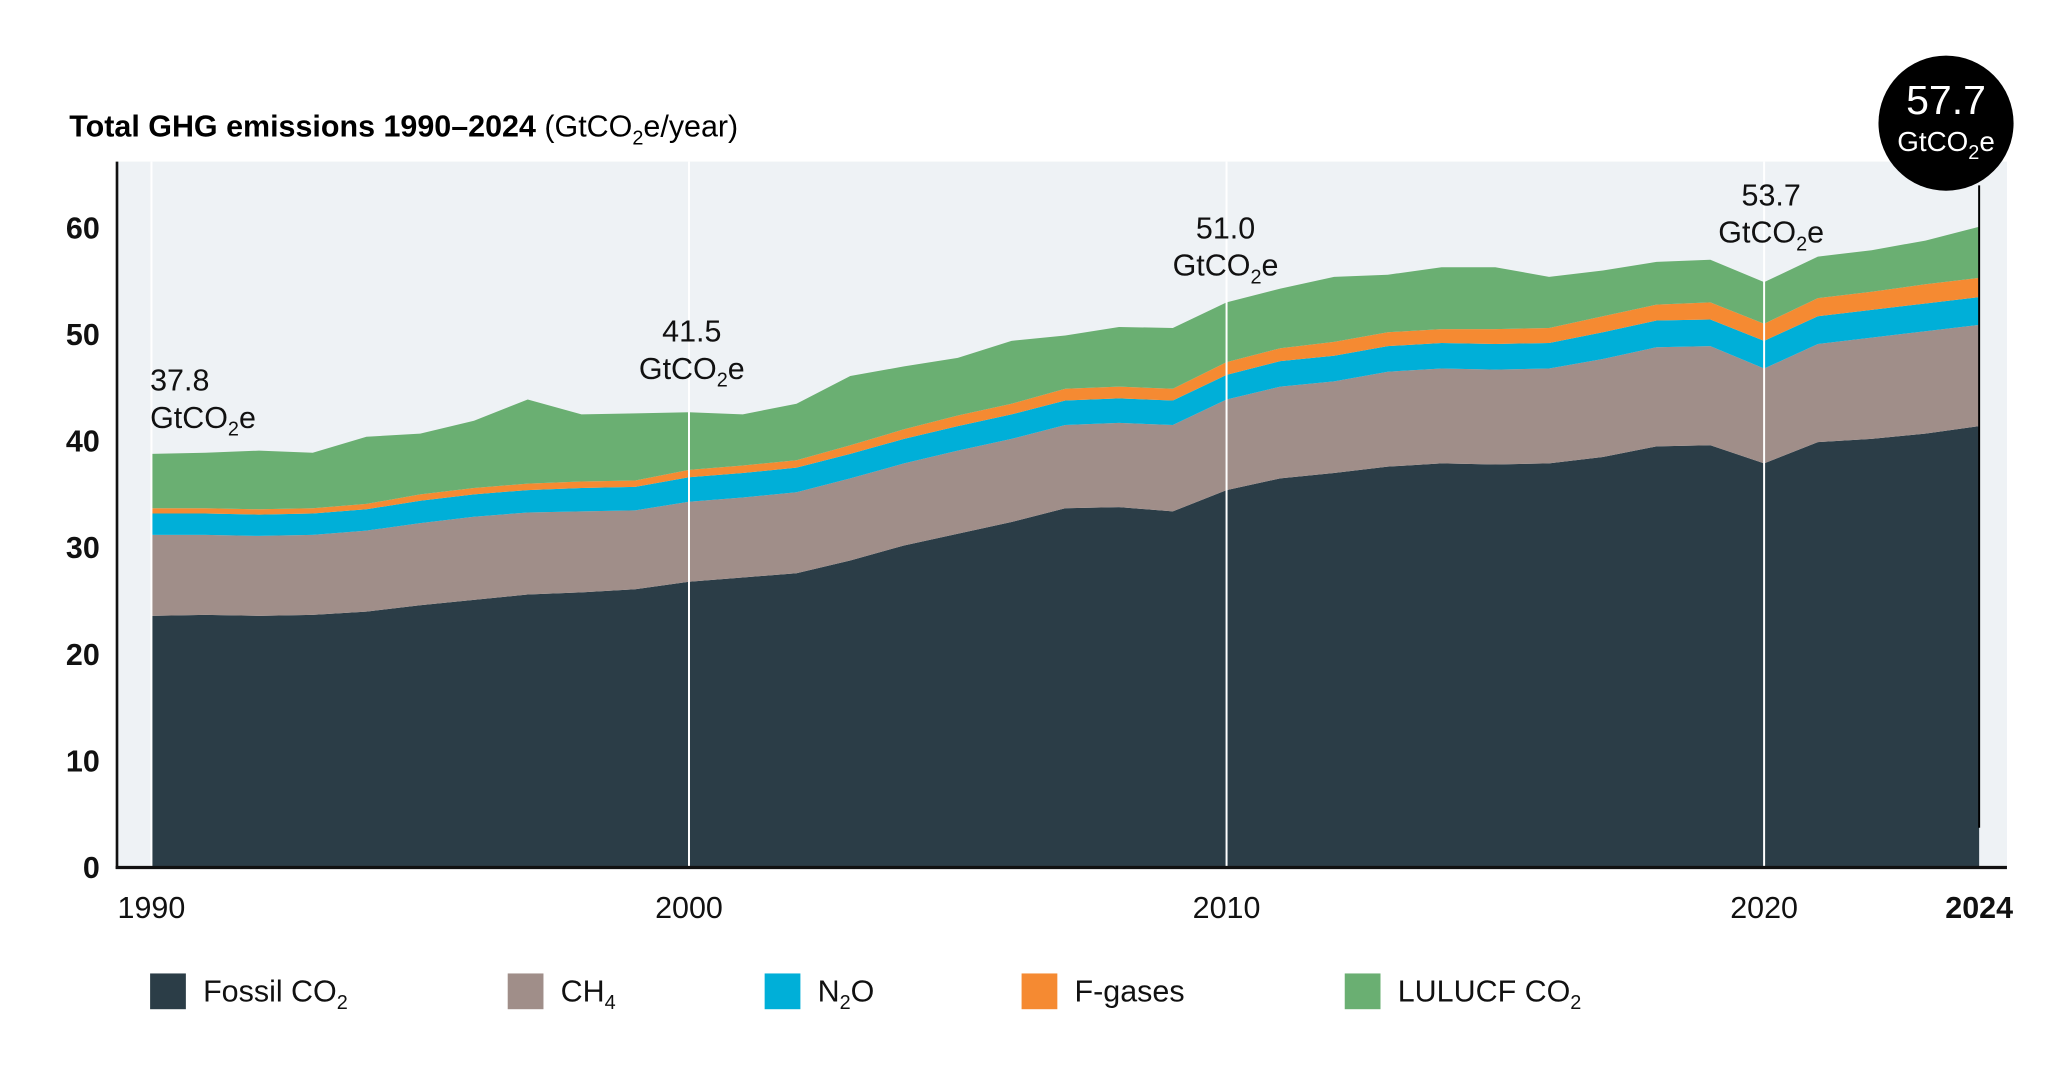 This screenshot has width=2067, height=1090. Describe the element at coordinates (83, 442) in the screenshot. I see `y-tick-40: 40` at that location.